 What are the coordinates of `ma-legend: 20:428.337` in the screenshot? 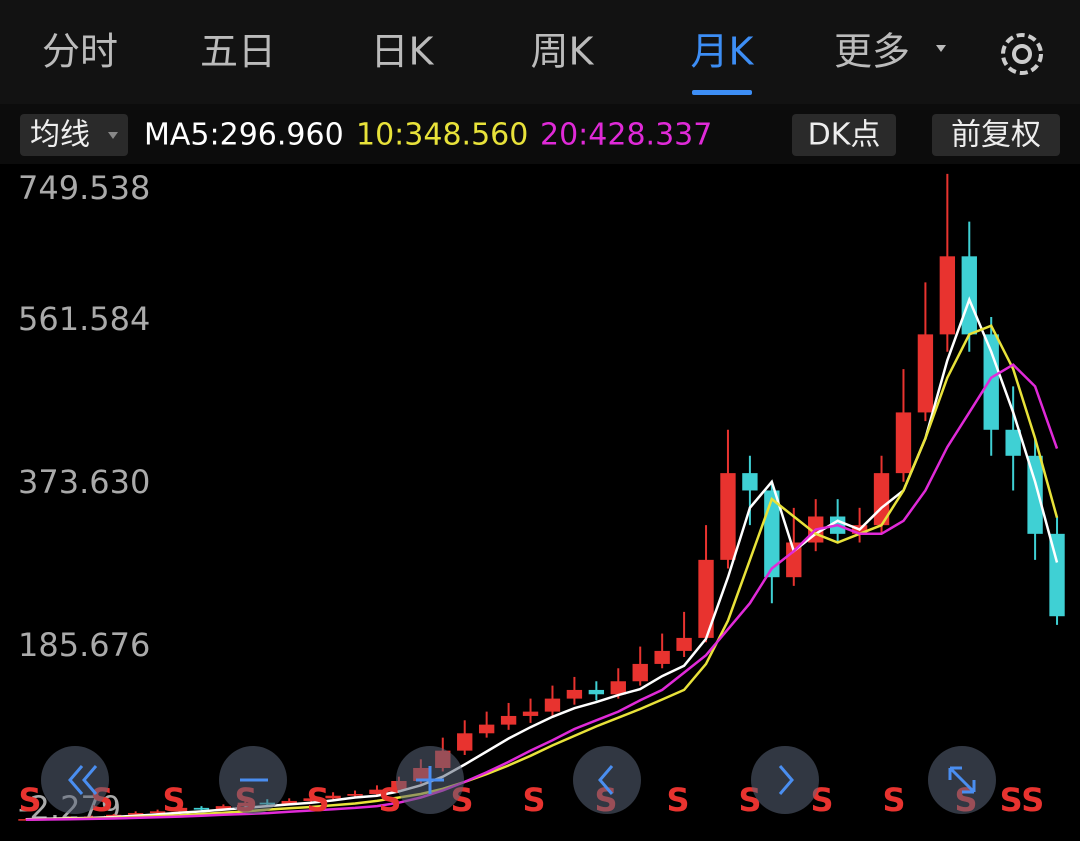 It's located at (626, 135).